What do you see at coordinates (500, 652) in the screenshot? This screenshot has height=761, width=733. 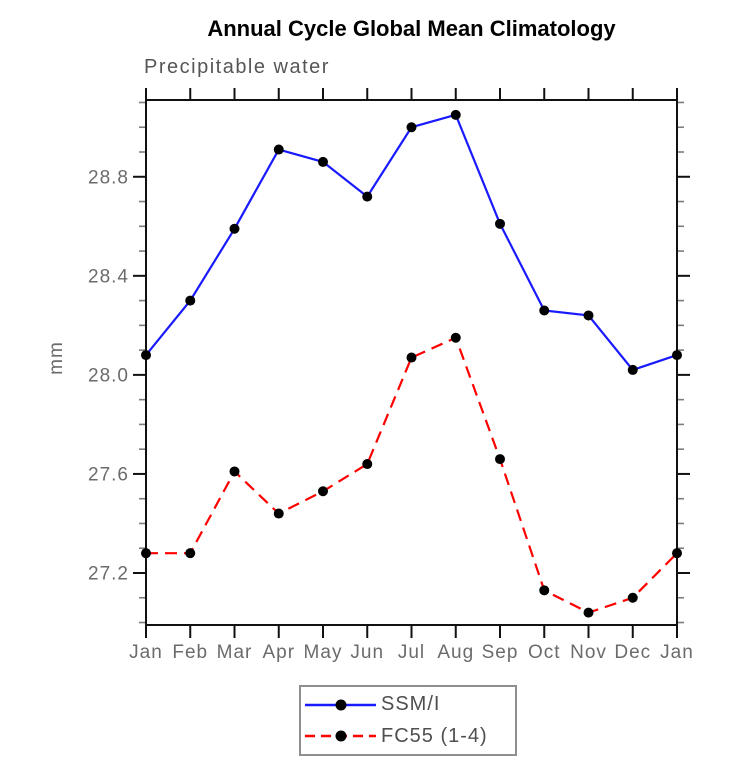 I see `x-tick-label: Sep` at bounding box center [500, 652].